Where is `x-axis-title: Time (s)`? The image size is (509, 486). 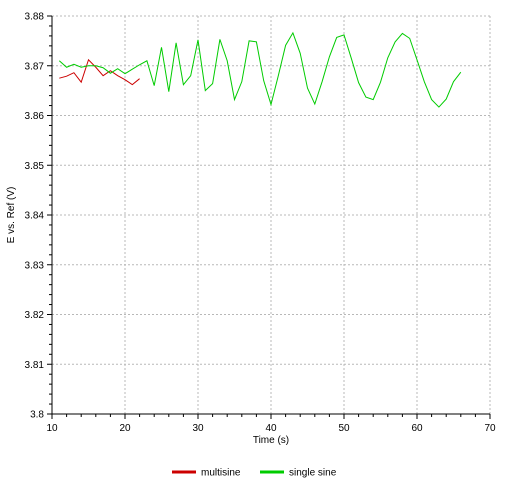
x-axis-title: Time (s) is located at coordinates (271, 440).